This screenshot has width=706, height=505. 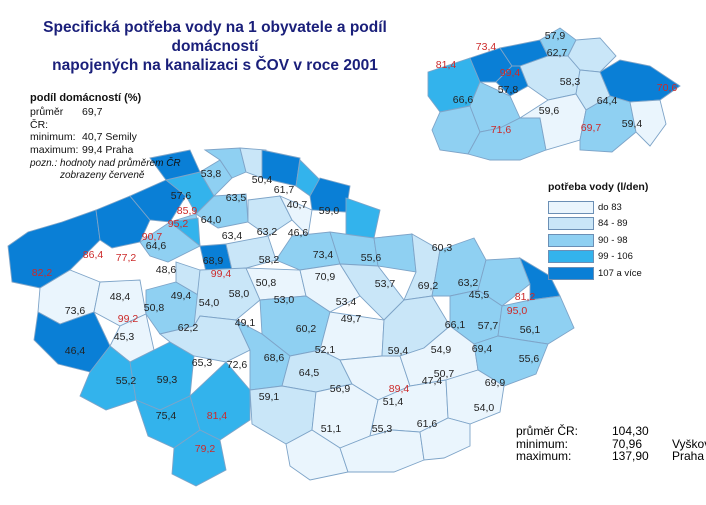 I want to click on district-value-label: 59,1, so click(x=269, y=397).